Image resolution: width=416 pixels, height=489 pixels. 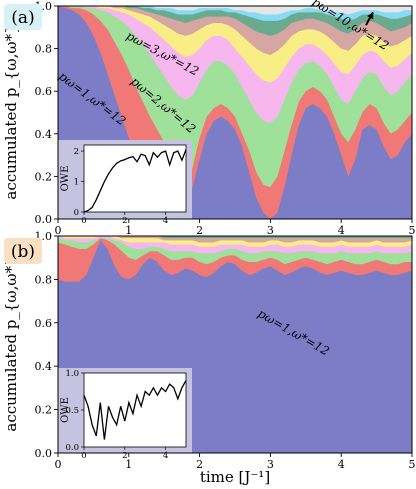 I want to click on inset-ytick-label: 1.0, so click(x=72, y=374).